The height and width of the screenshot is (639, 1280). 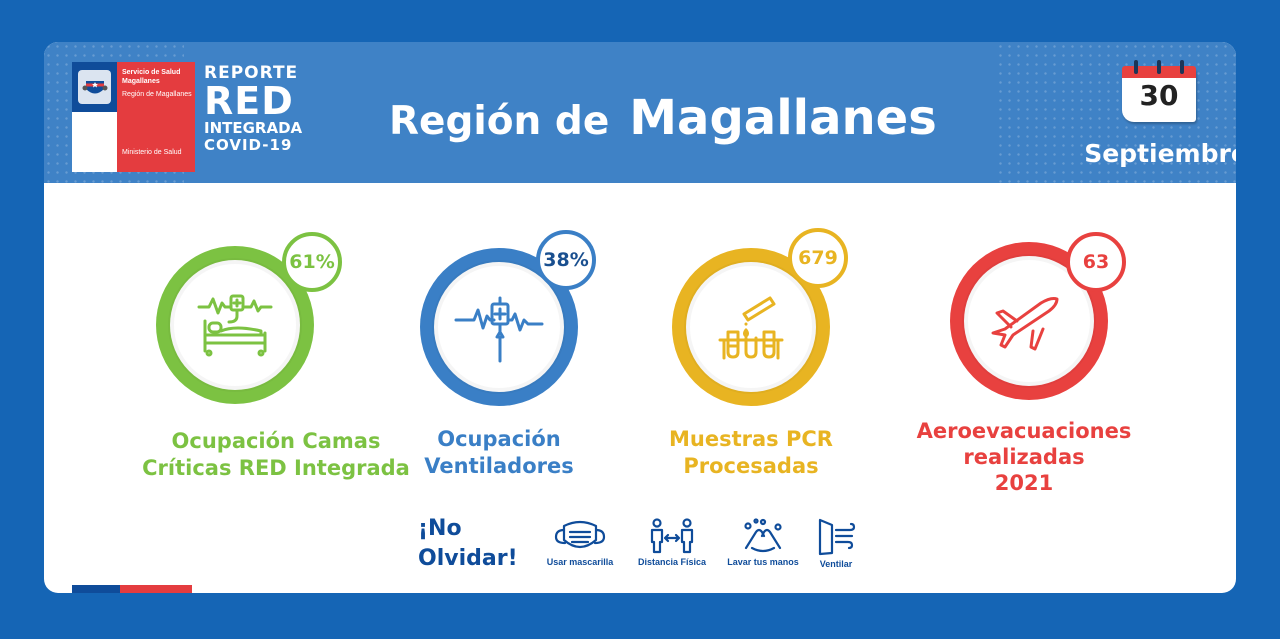 I want to click on aeroevacuations-label-line-2: realizadas, so click(x=1024, y=457).